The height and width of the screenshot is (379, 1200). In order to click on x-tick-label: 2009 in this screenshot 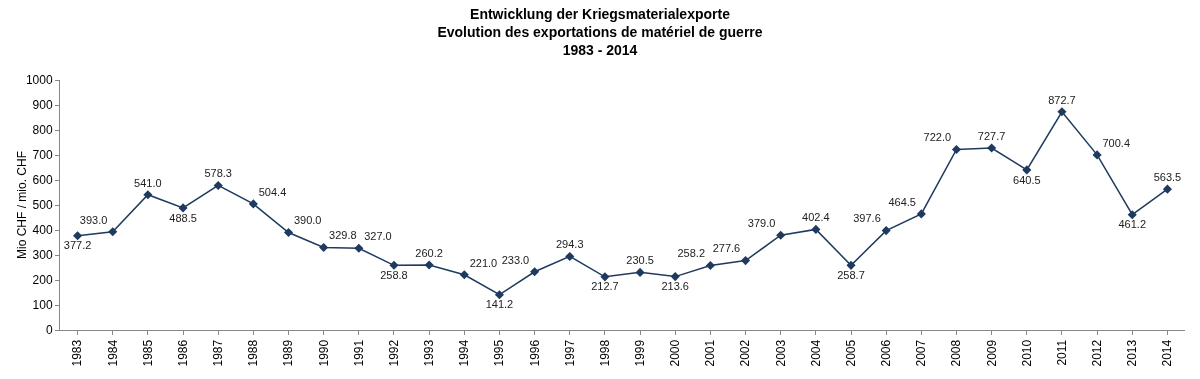, I will do `click(991, 353)`.